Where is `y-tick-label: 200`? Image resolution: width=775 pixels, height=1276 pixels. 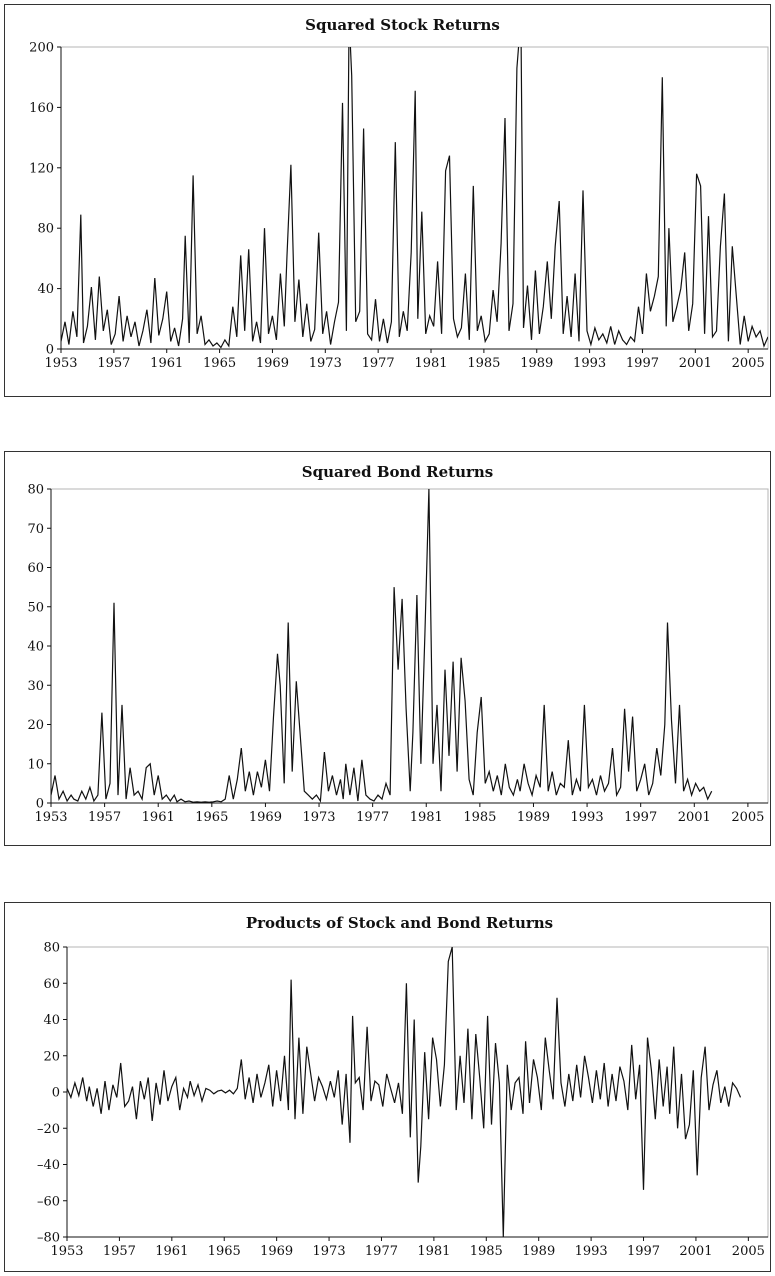
y-tick-label: 200 is located at coordinates (41, 48).